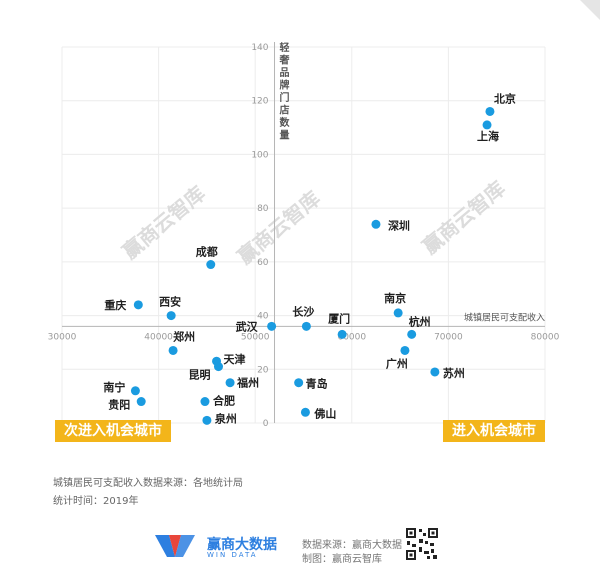  Describe the element at coordinates (242, 545) in the screenshot. I see `logo-text: 赢商大数据` at that location.